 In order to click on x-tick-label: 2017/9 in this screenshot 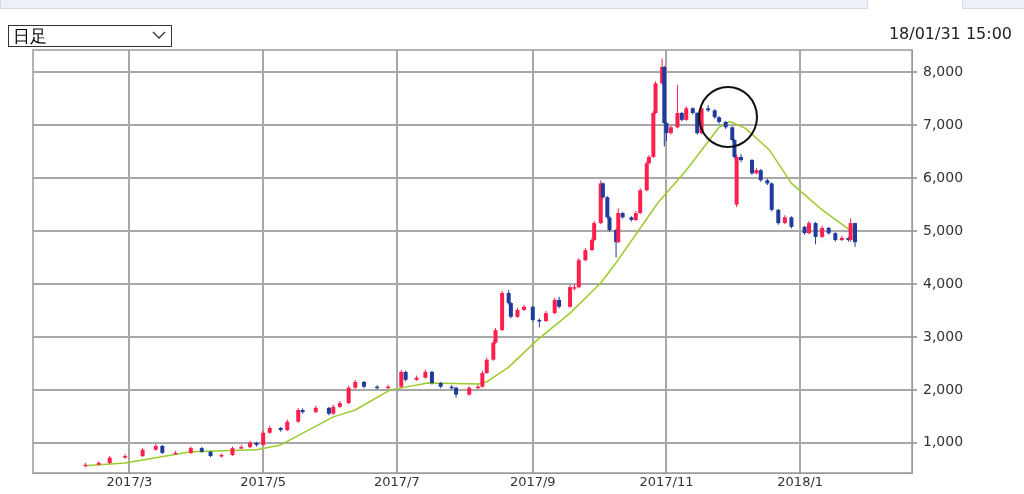, I will do `click(532, 482)`.